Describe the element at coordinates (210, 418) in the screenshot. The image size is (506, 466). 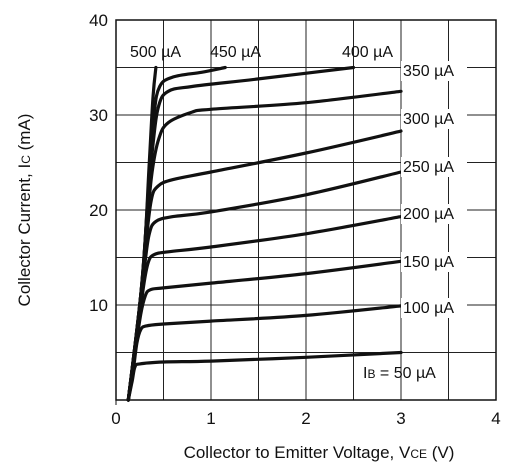
I see `x-tick-label: 1` at that location.